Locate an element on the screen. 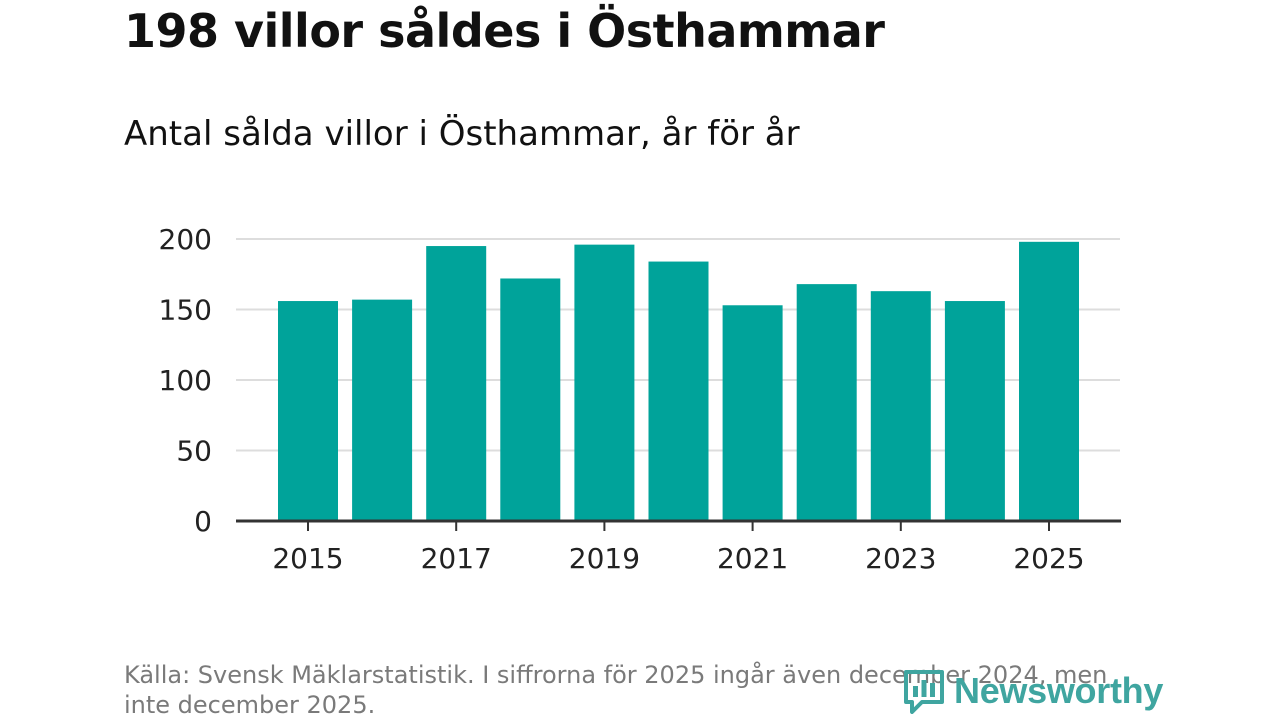 This screenshot has height=720, width=1280. bar-2025 is located at coordinates (1049, 381).